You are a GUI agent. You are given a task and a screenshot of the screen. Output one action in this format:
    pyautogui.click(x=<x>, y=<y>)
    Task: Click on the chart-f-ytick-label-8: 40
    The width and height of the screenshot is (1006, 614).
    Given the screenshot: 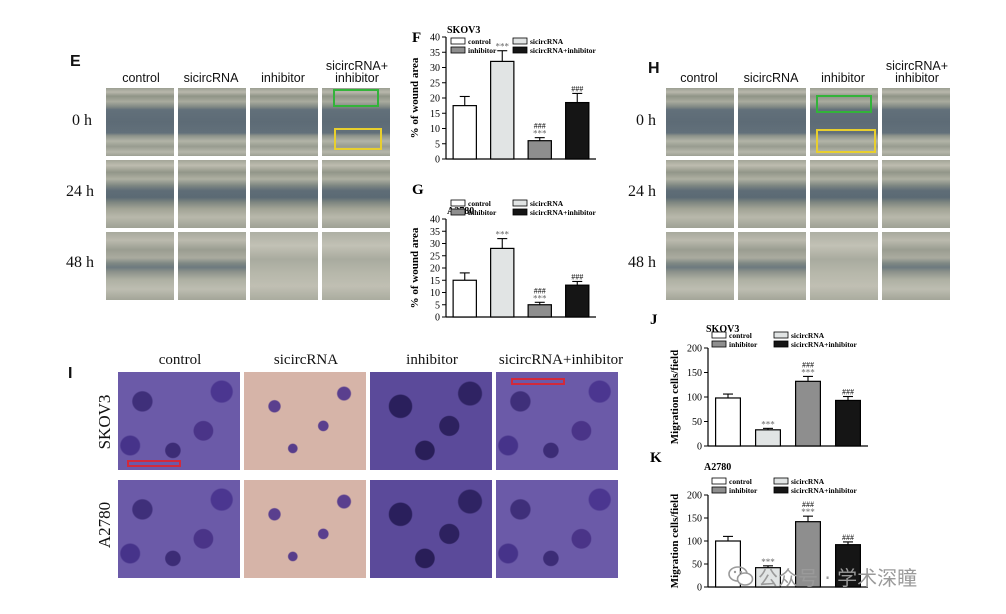 What is the action you would take?
    pyautogui.click(x=435, y=38)
    